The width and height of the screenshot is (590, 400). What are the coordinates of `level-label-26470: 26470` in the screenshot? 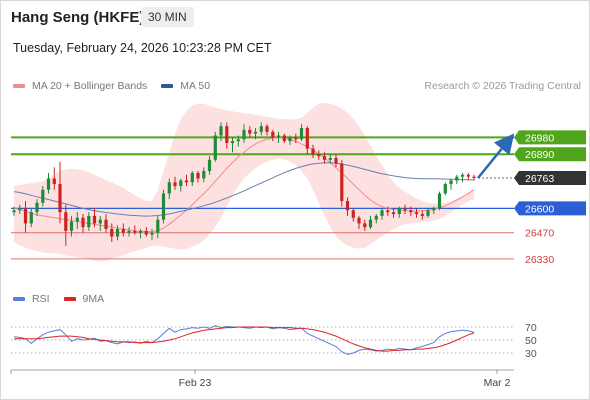 It's located at (539, 234).